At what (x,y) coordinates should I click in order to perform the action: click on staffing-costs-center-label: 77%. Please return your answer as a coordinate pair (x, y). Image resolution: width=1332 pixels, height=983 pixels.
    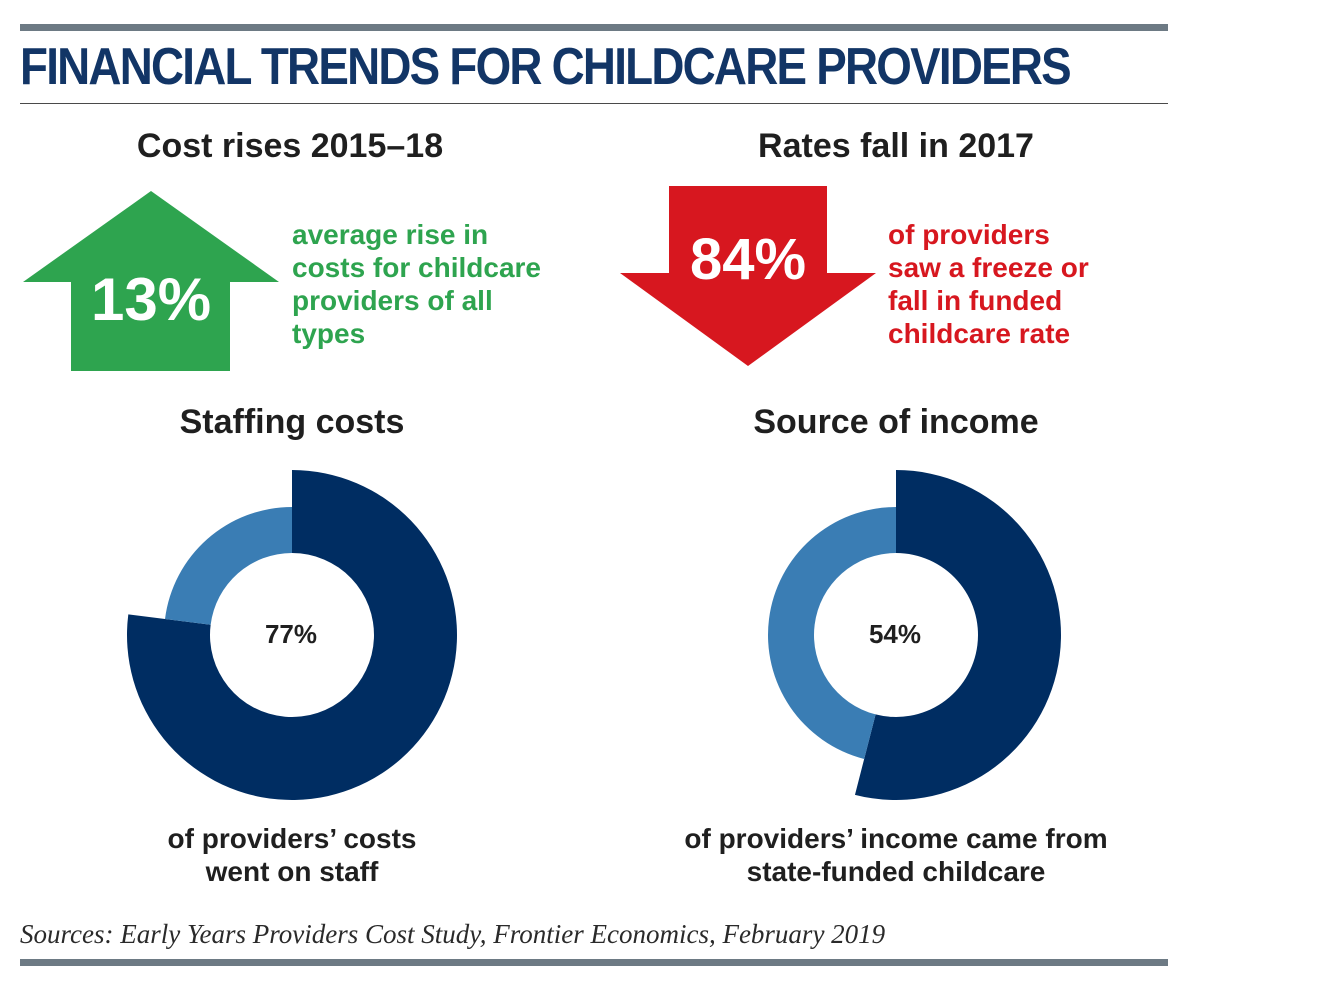
    Looking at the image, I should click on (291, 634).